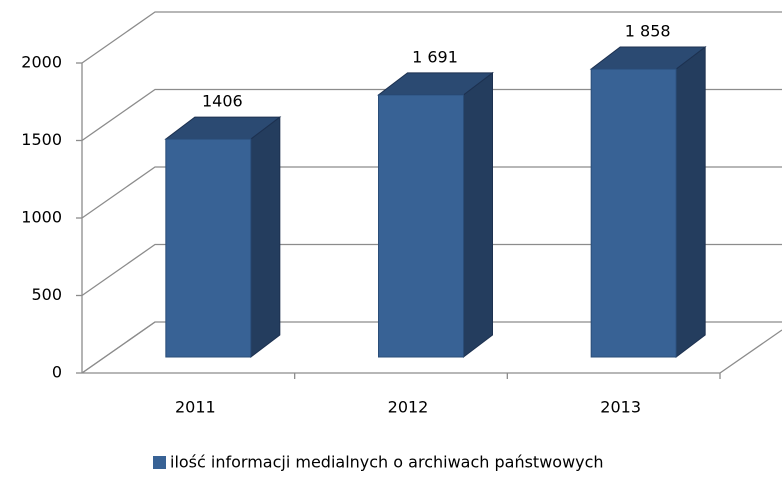 The width and height of the screenshot is (782, 483). Describe the element at coordinates (408, 407) in the screenshot. I see `x-tick-label: 2012` at that location.